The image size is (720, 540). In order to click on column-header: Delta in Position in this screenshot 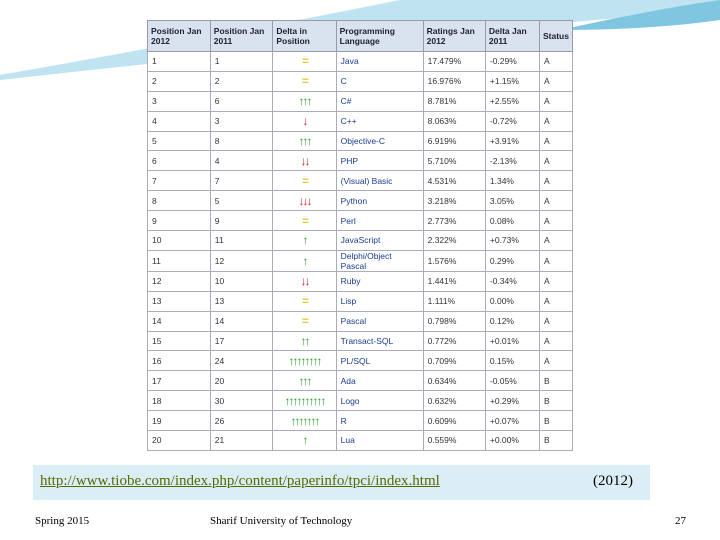, I will do `click(304, 36)`.